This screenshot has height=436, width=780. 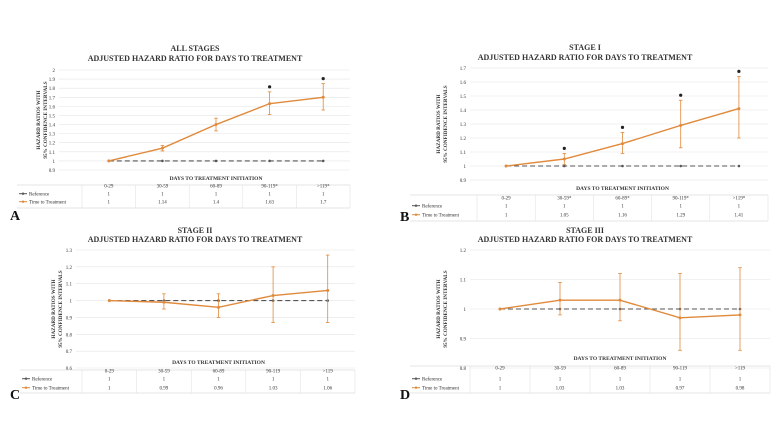 What do you see at coordinates (680, 199) in the screenshot?
I see `table-category-header: 90-119*` at bounding box center [680, 199].